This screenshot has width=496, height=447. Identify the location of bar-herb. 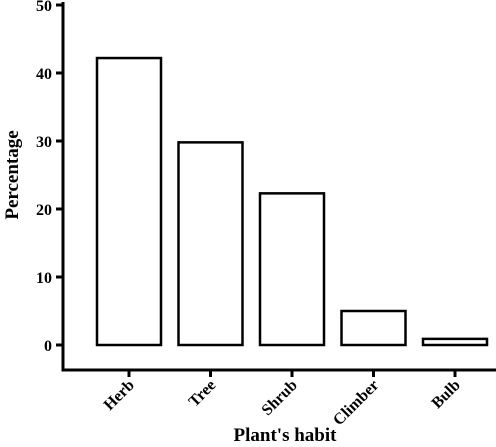
(129, 201).